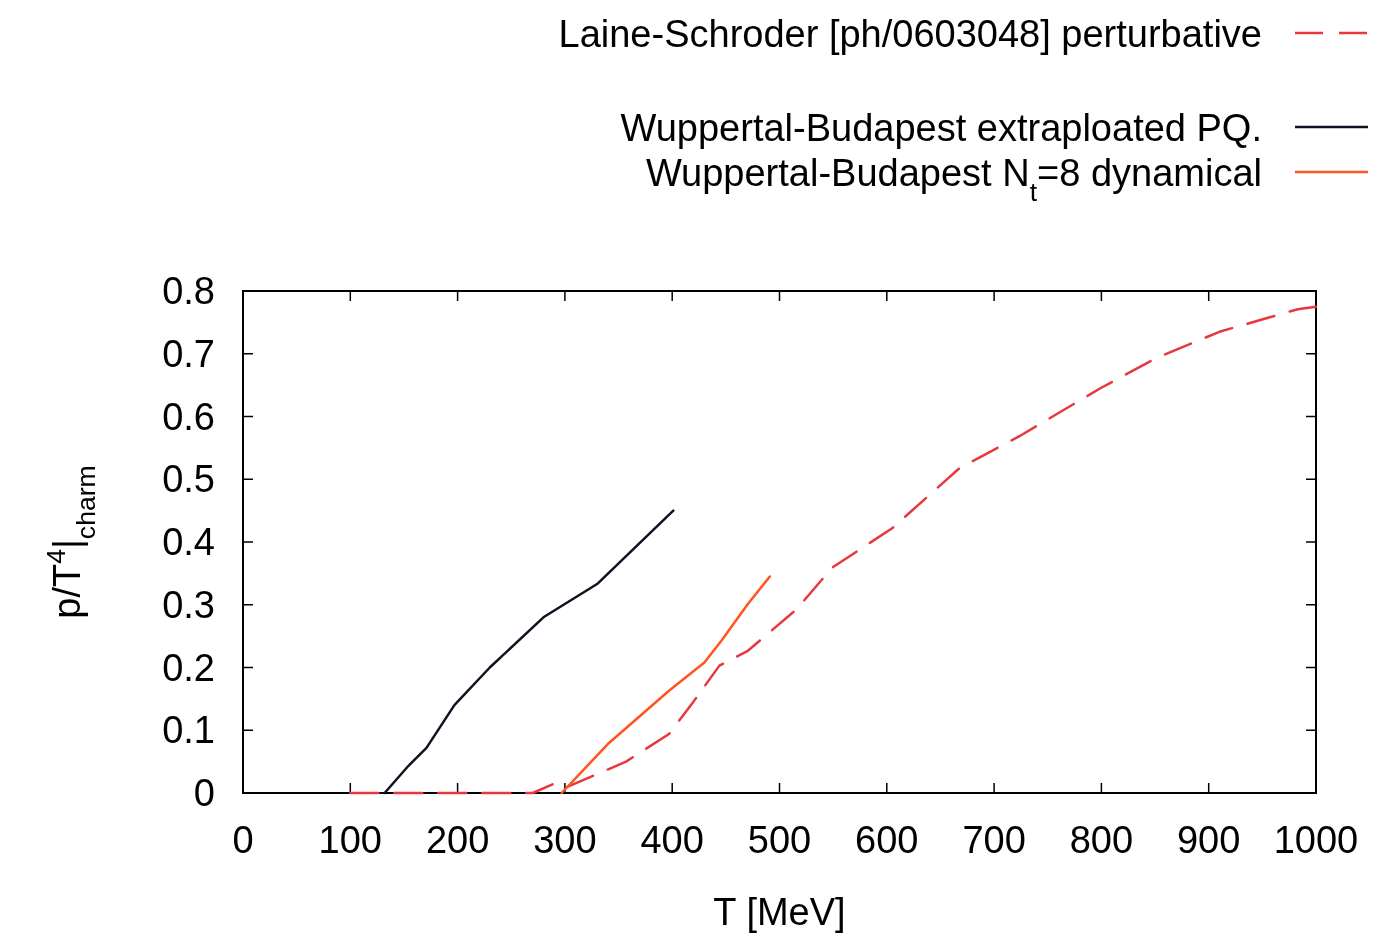 The height and width of the screenshot is (937, 1377). Describe the element at coordinates (350, 840) in the screenshot. I see `x-tick-label: 100` at that location.